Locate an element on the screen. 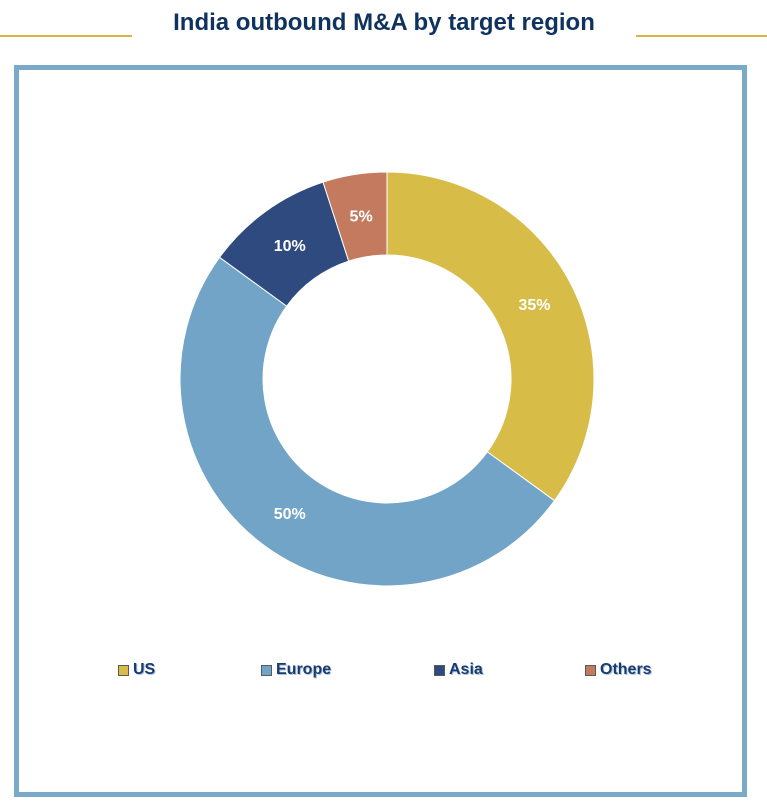 Image resolution: width=767 pixels, height=803 pixels. donut-labels: 35% 50% 10% 5% is located at coordinates (412, 366).